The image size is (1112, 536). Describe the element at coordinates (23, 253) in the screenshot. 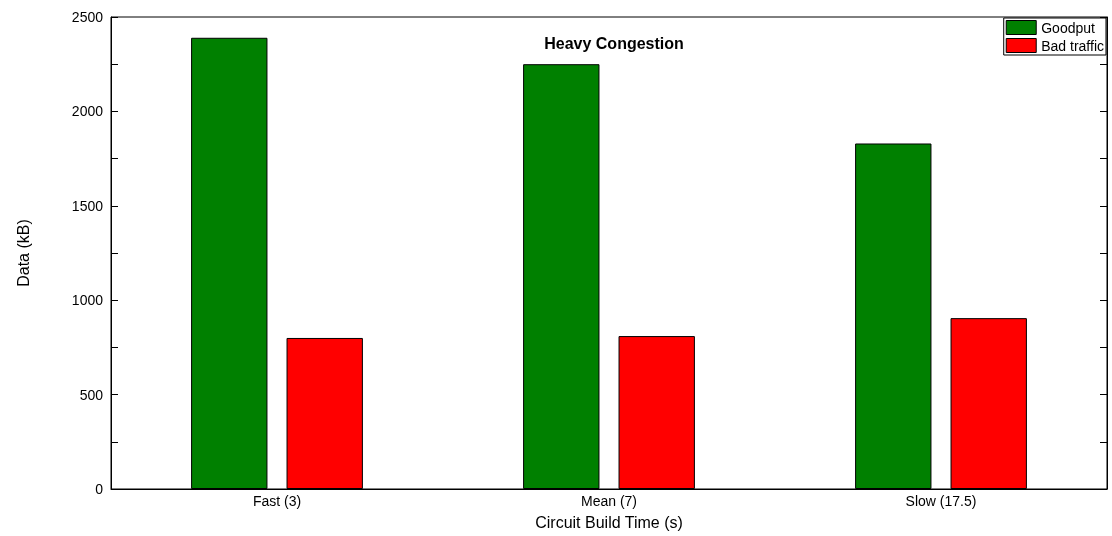

I see `y-axis-title: Data (kB)` at that location.